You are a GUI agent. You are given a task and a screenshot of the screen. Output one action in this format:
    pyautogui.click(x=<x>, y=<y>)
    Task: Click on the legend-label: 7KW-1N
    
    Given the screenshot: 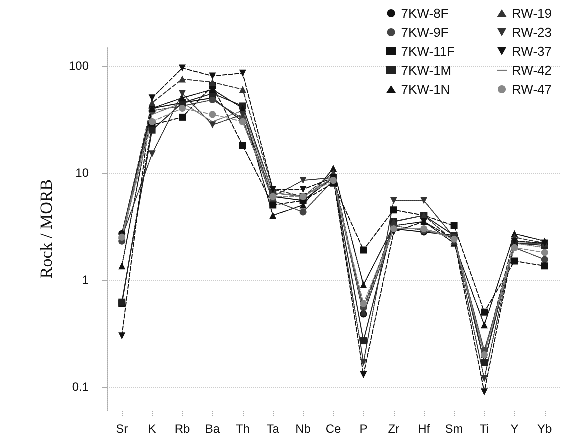 What is the action you would take?
    pyautogui.click(x=425, y=89)
    